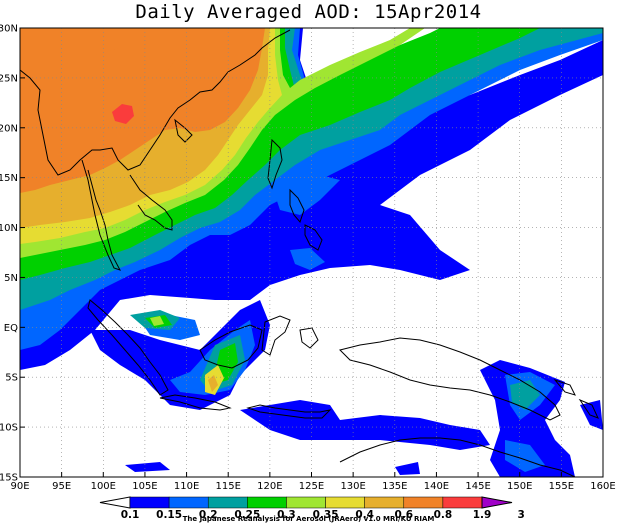  I want to click on lat-tick-label: EQ, so click(11, 328).